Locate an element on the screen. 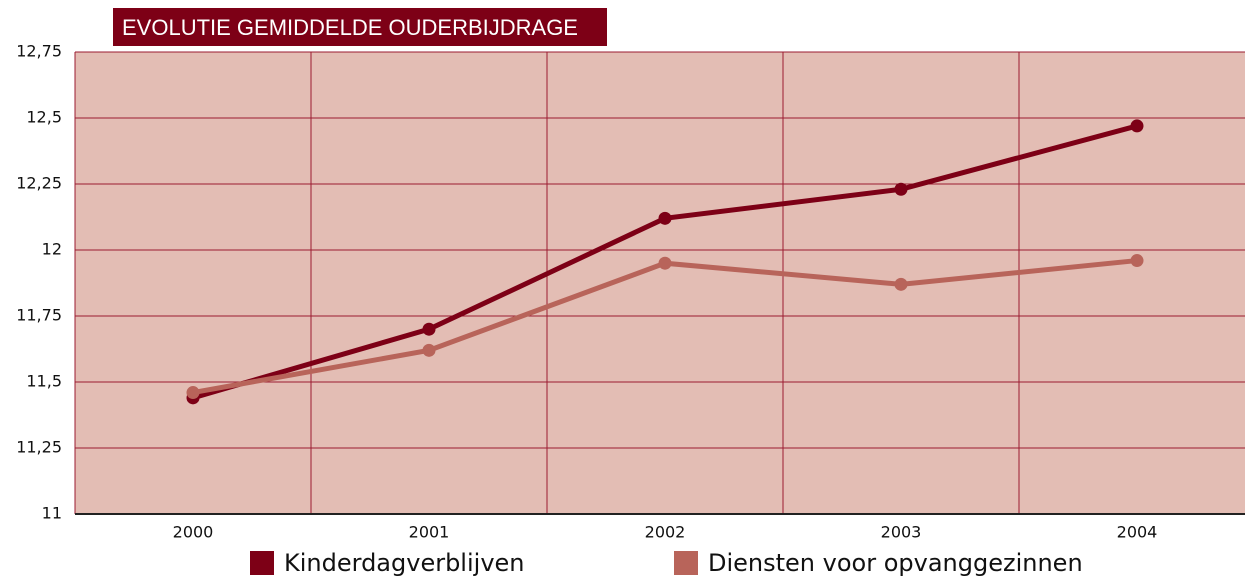 This screenshot has width=1245, height=579. x-tick-label: 2000 is located at coordinates (193, 532).